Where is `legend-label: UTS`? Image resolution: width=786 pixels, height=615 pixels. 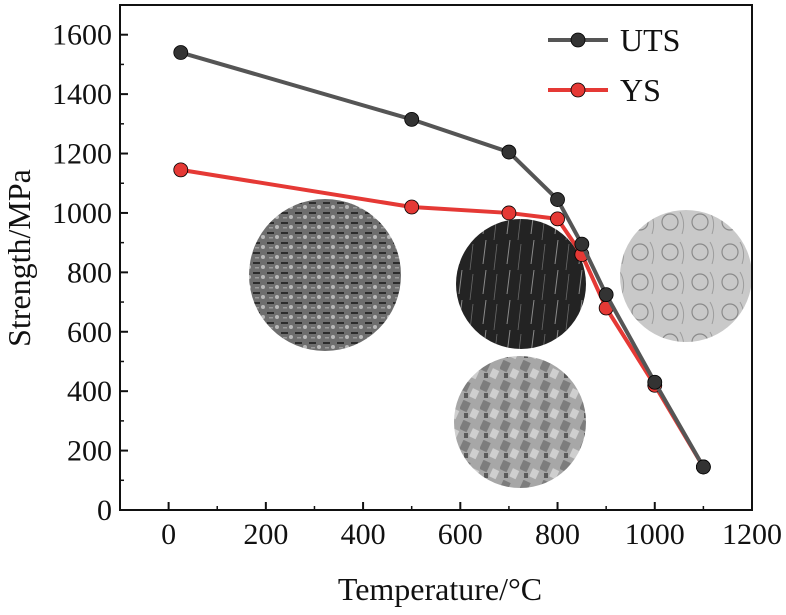 legend-label: UTS is located at coordinates (650, 40).